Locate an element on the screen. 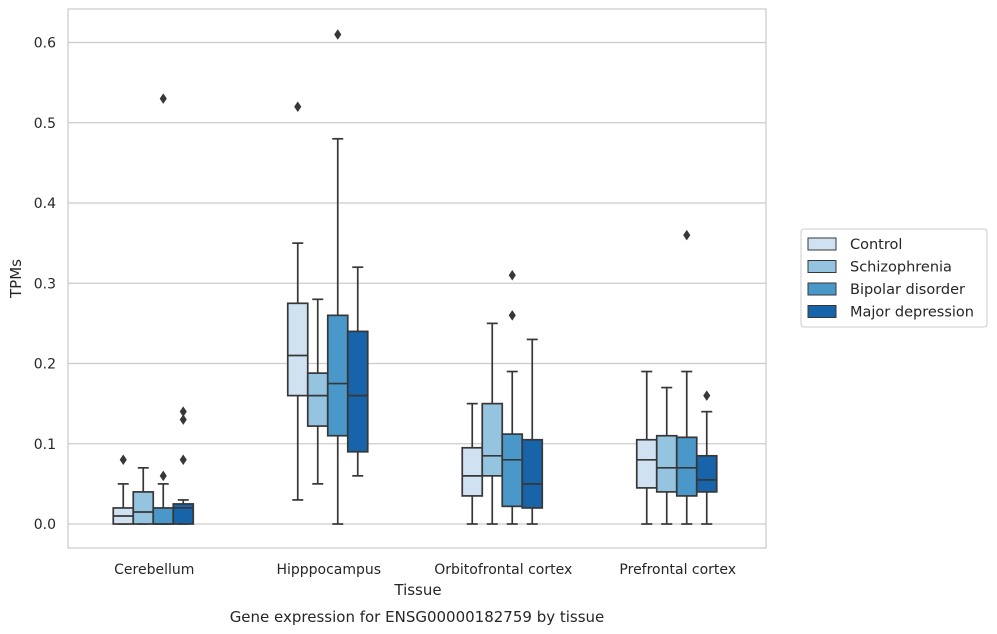 The width and height of the screenshot is (997, 634). legend-frame is located at coordinates (894, 278).